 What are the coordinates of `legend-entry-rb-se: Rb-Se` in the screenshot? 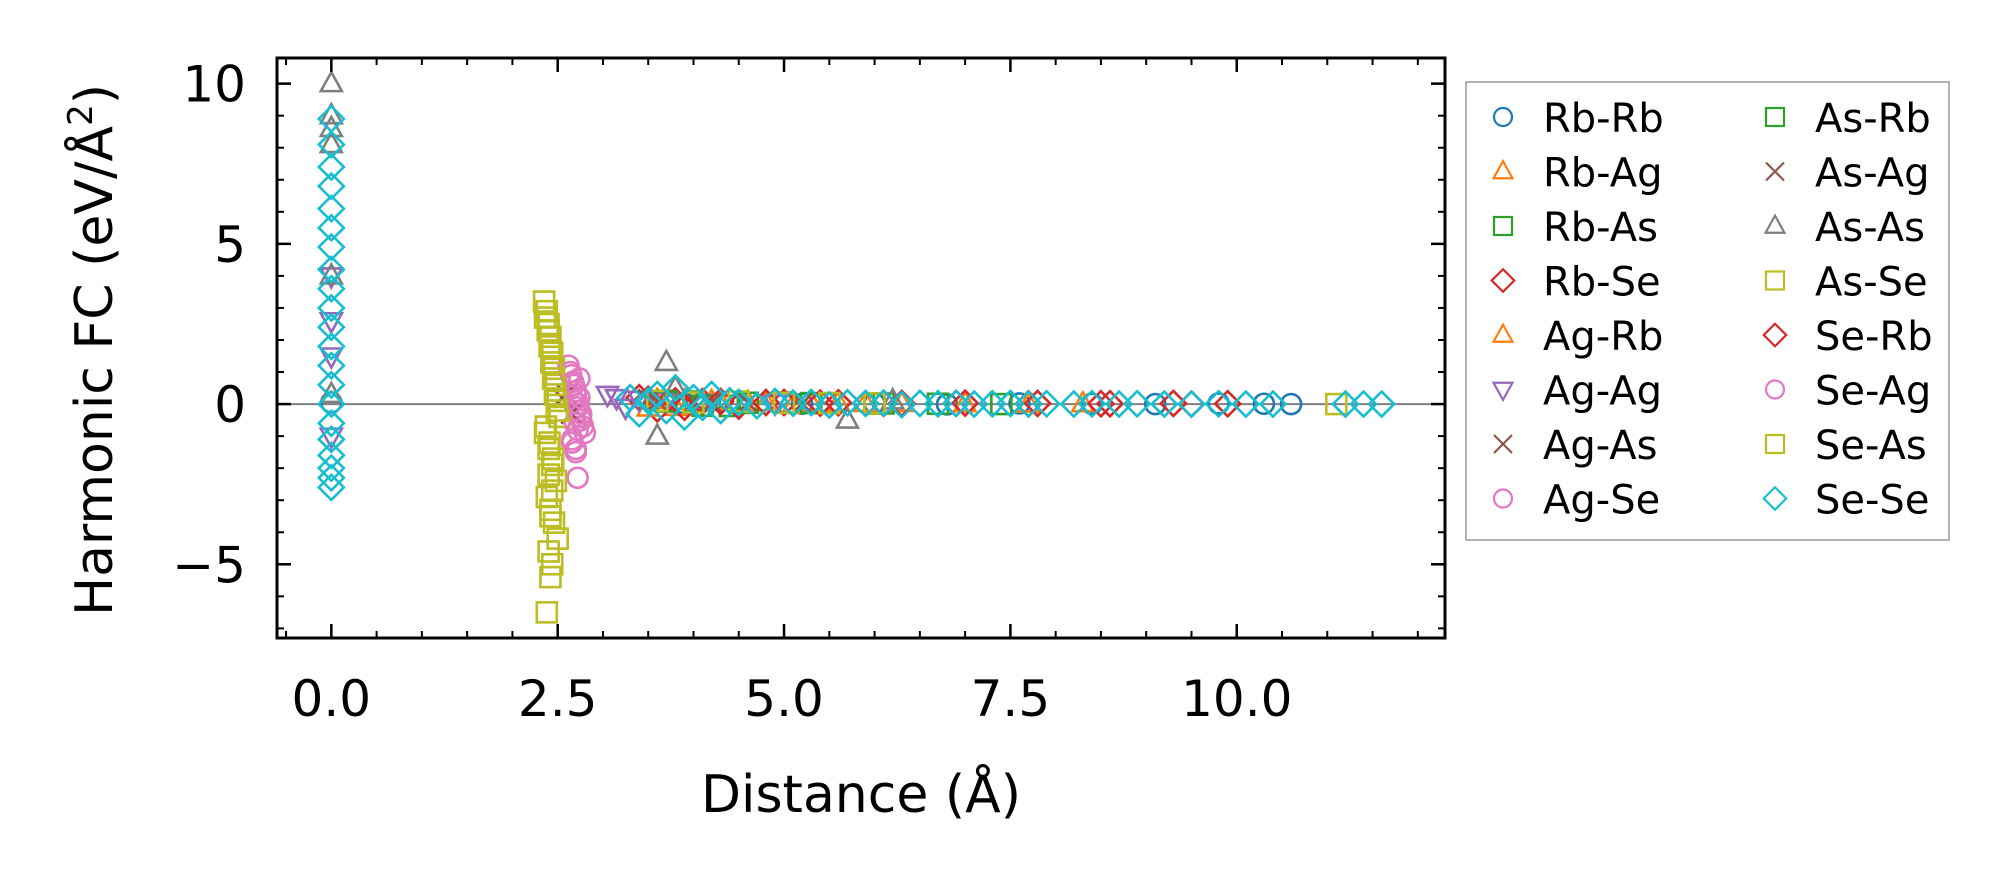 It's located at (1575, 283).